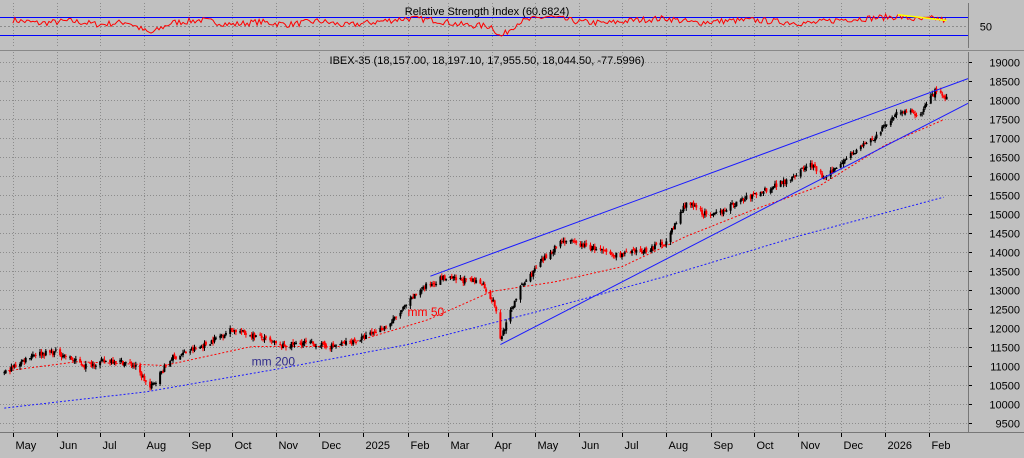 The height and width of the screenshot is (458, 1024). What do you see at coordinates (69, 446) in the screenshot?
I see `x-tick-label: Jun` at bounding box center [69, 446].